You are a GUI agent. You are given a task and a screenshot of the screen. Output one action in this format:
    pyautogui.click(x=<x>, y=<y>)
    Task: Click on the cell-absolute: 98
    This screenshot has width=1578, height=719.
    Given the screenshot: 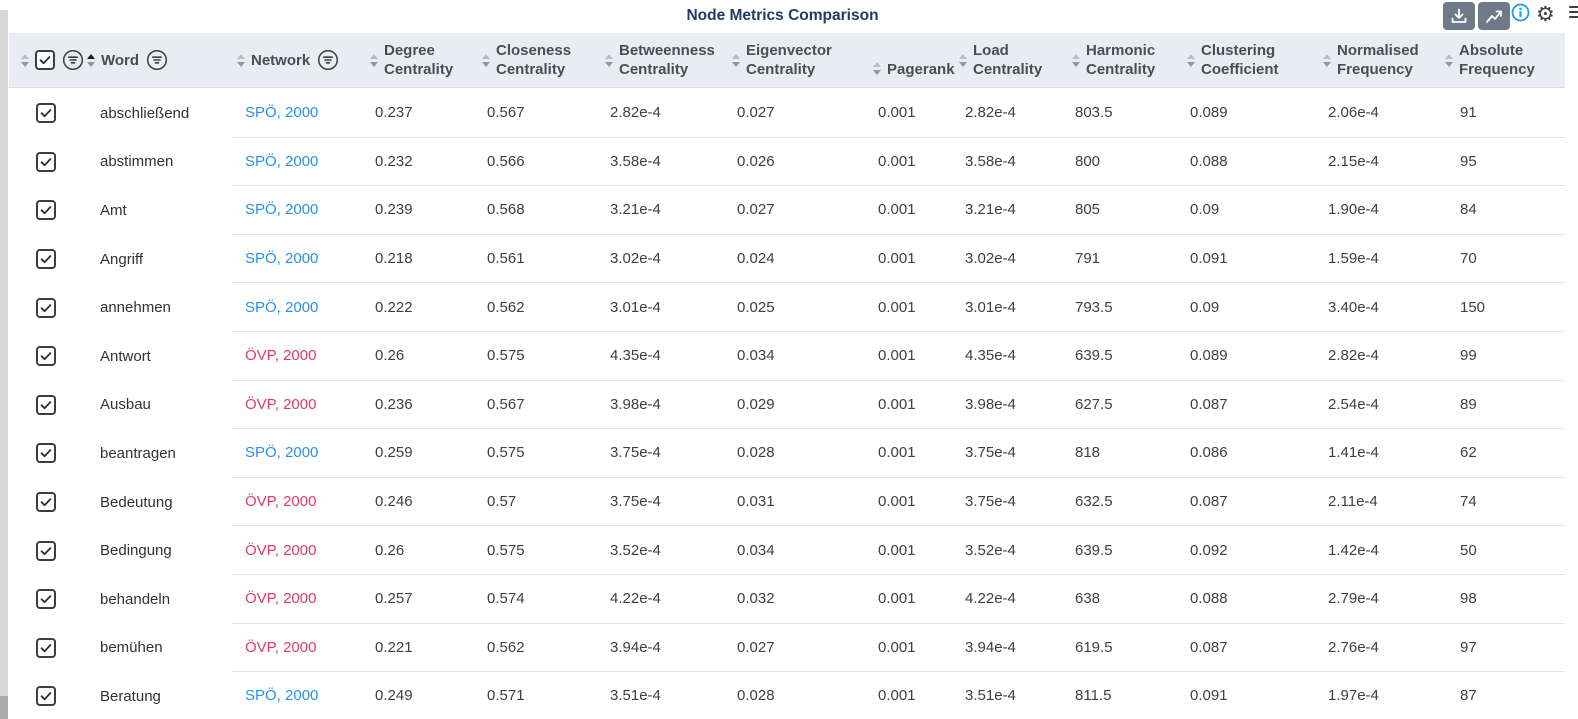 What is the action you would take?
    pyautogui.click(x=1468, y=599)
    